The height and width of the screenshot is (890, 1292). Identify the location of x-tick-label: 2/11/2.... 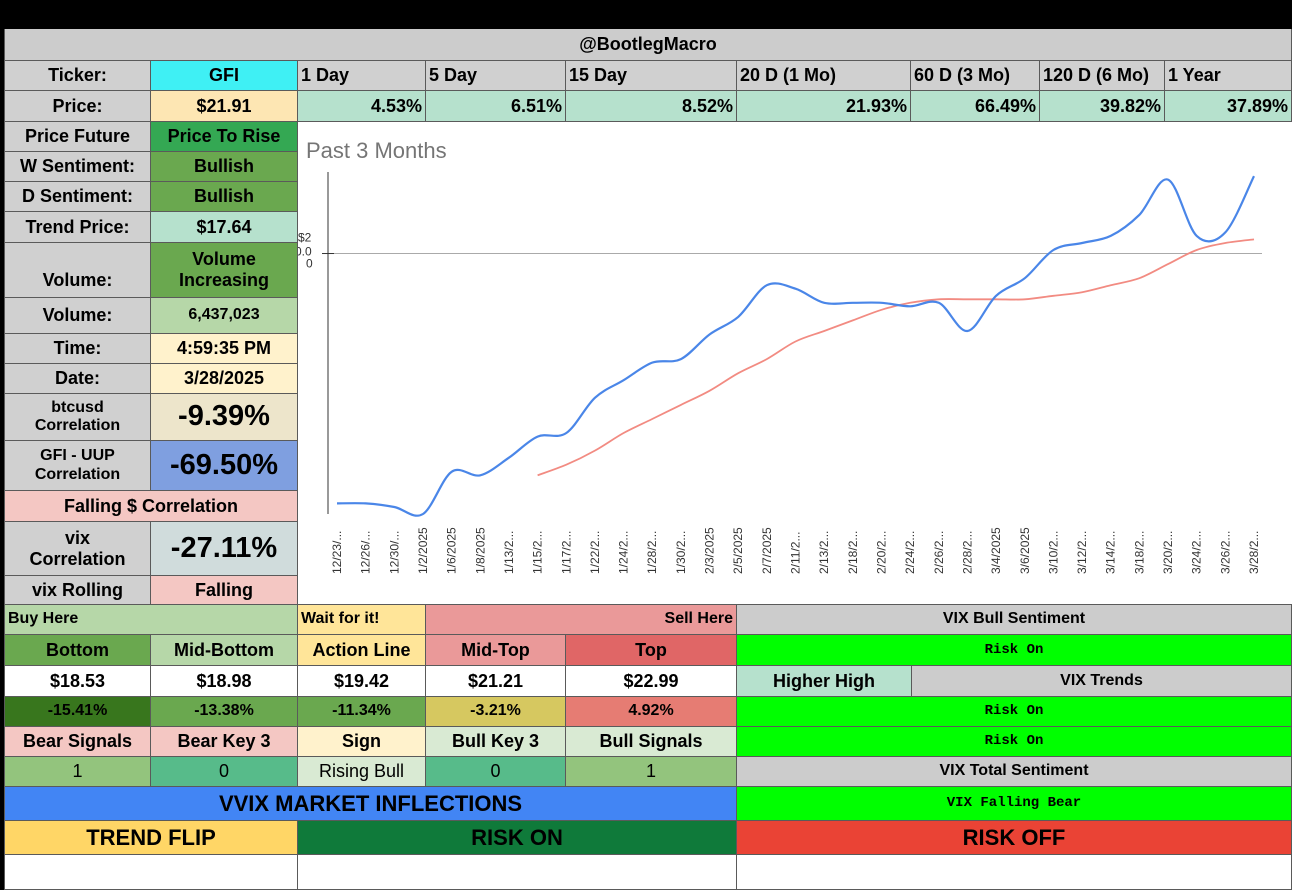
(796, 553).